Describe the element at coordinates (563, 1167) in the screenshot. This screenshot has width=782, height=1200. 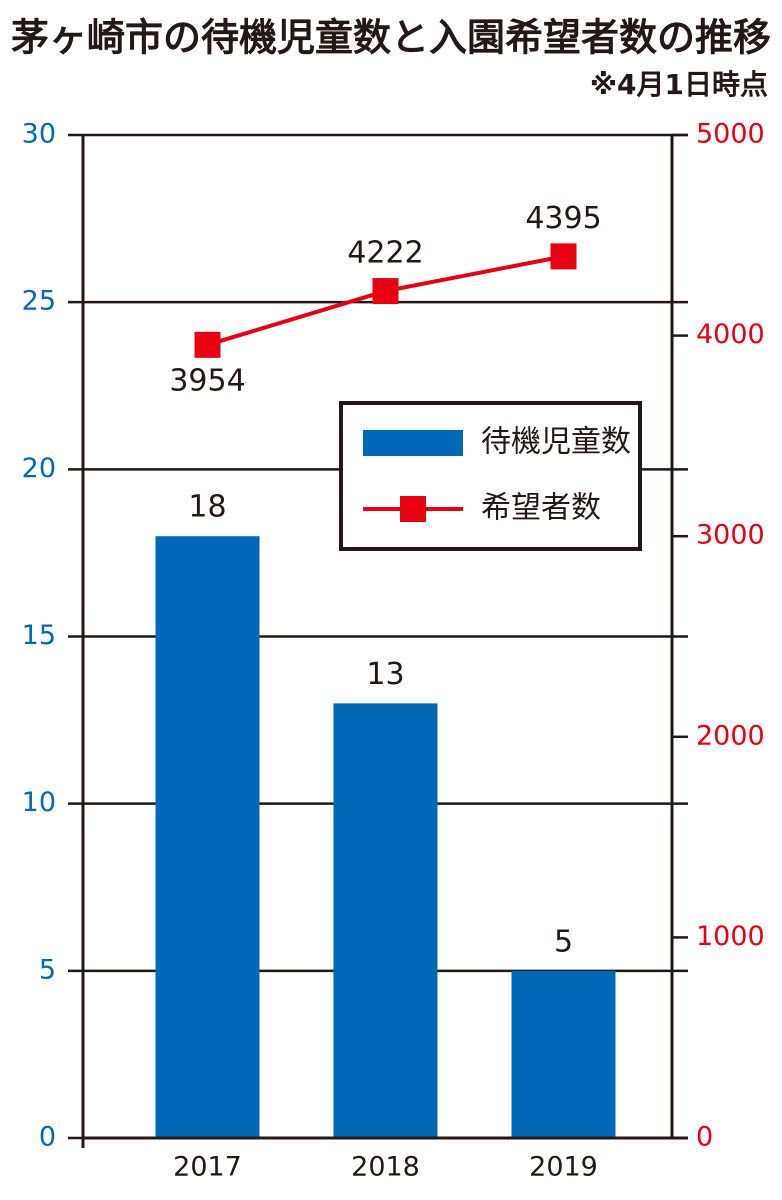
I see `x-tick-label: 2019` at that location.